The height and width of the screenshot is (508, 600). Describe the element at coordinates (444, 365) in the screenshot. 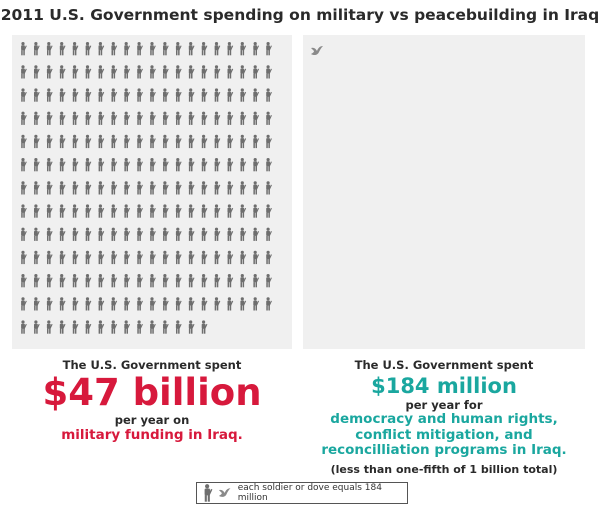

I see `peace-caption-line1: The U.S. Government spent` at that location.